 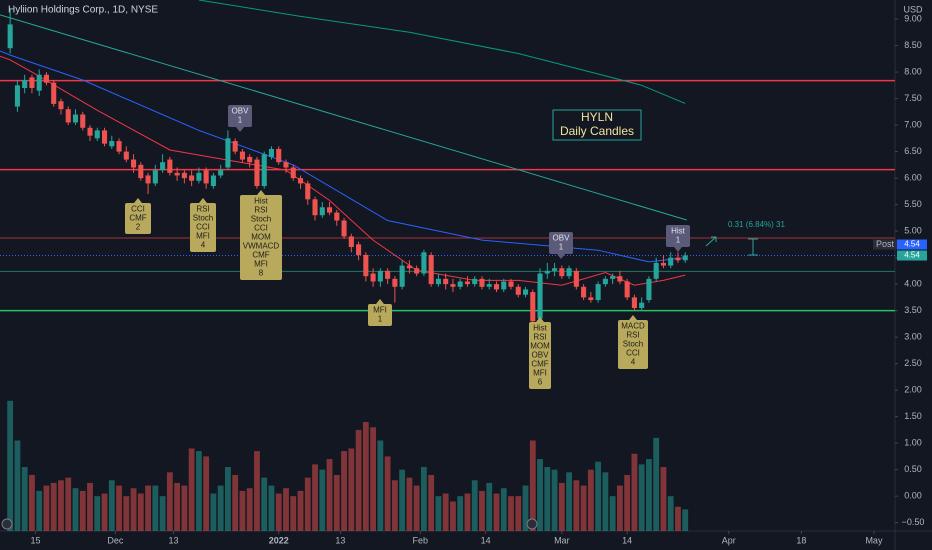 What do you see at coordinates (913, 496) in the screenshot?
I see `y-tick-label: 0.00` at bounding box center [913, 496].